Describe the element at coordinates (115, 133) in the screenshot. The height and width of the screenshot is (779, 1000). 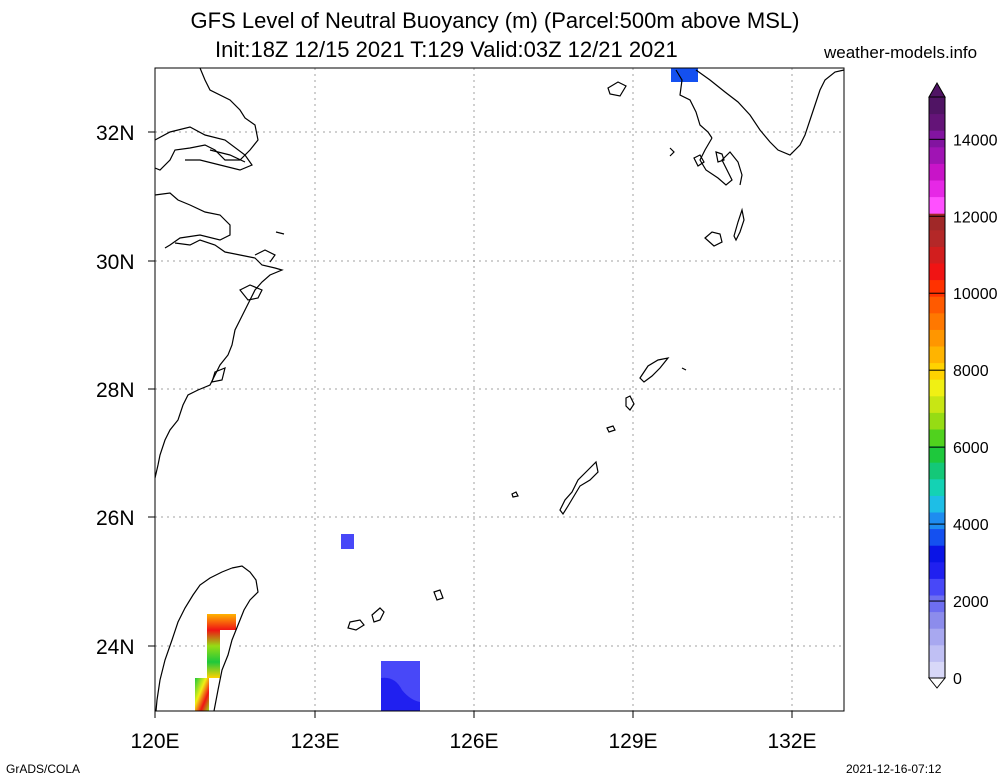
I see `lat-label-32n: 32N` at that location.